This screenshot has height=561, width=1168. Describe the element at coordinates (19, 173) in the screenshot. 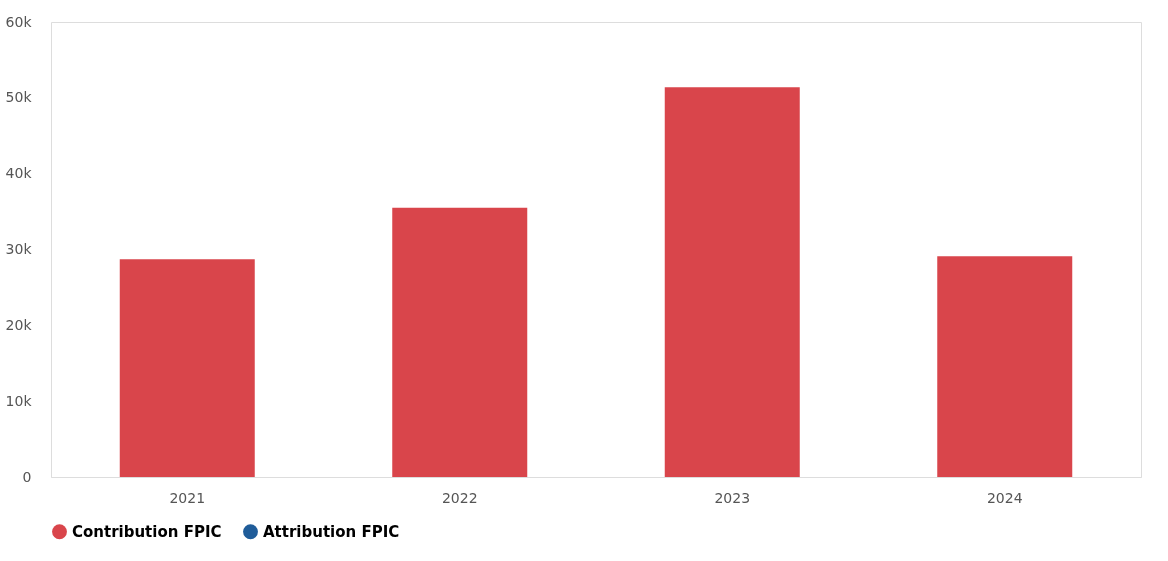

I see `y-tick-label: 40k` at that location.